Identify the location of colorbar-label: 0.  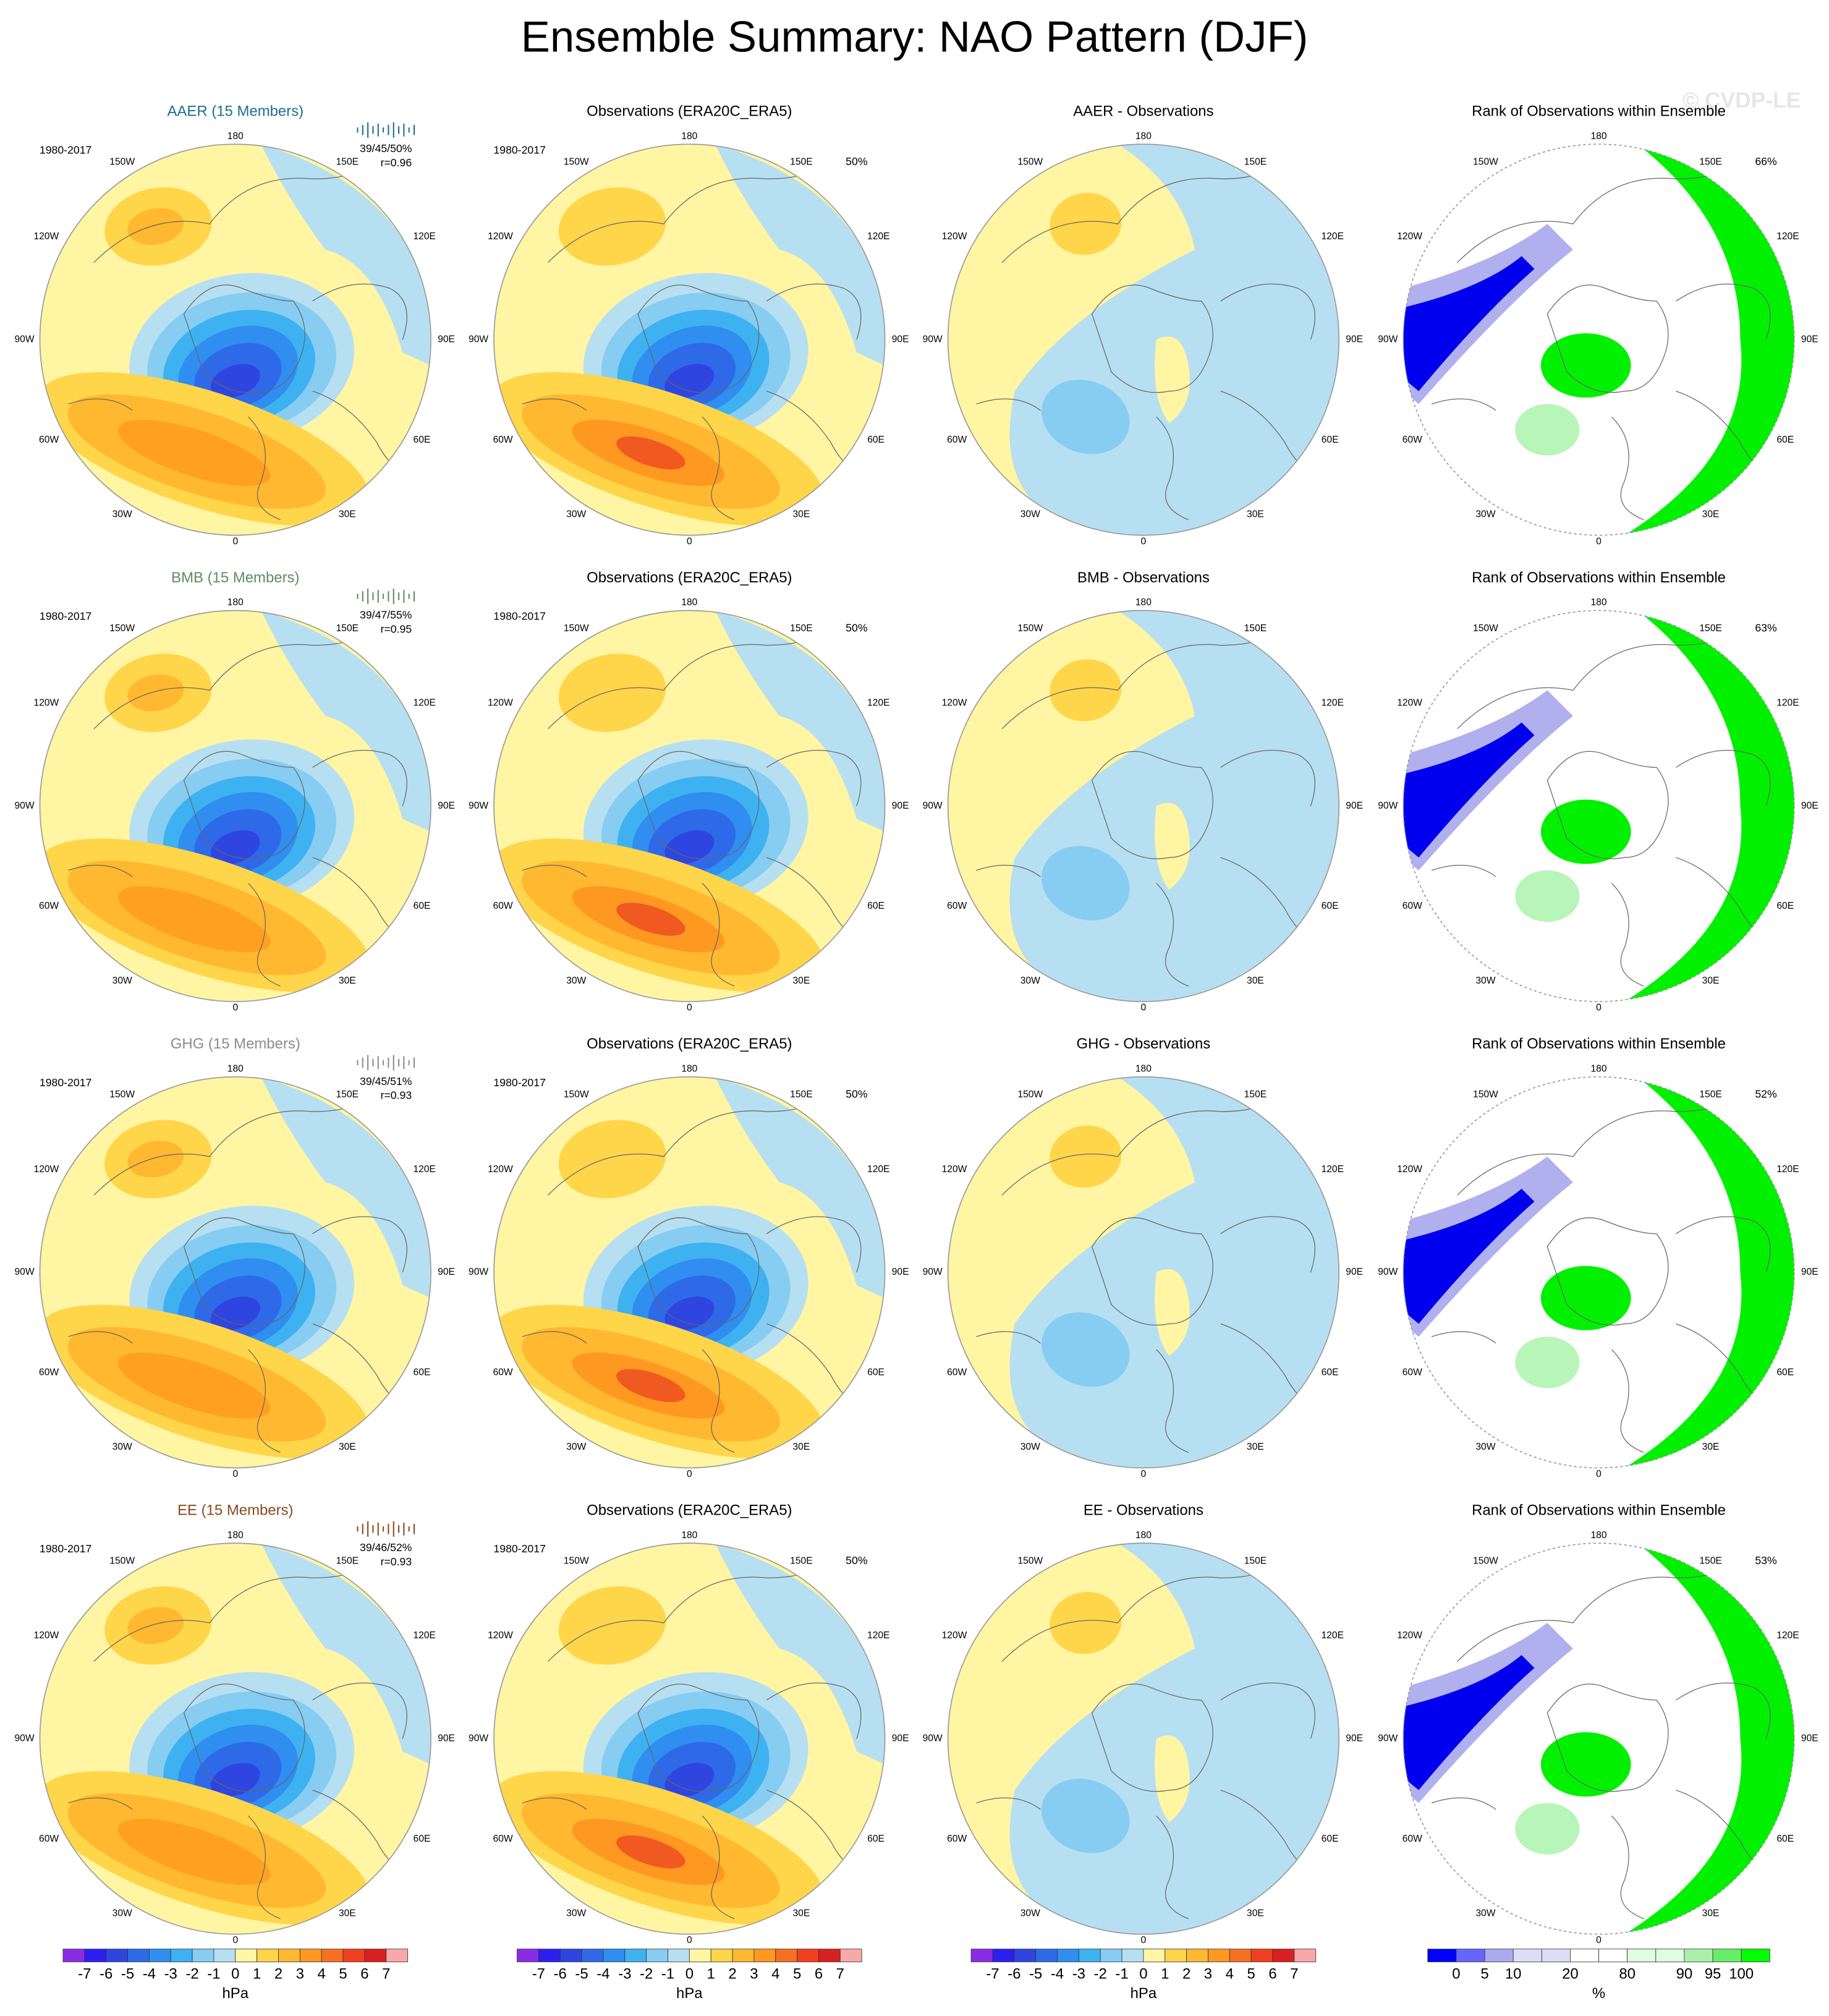
(689, 1974).